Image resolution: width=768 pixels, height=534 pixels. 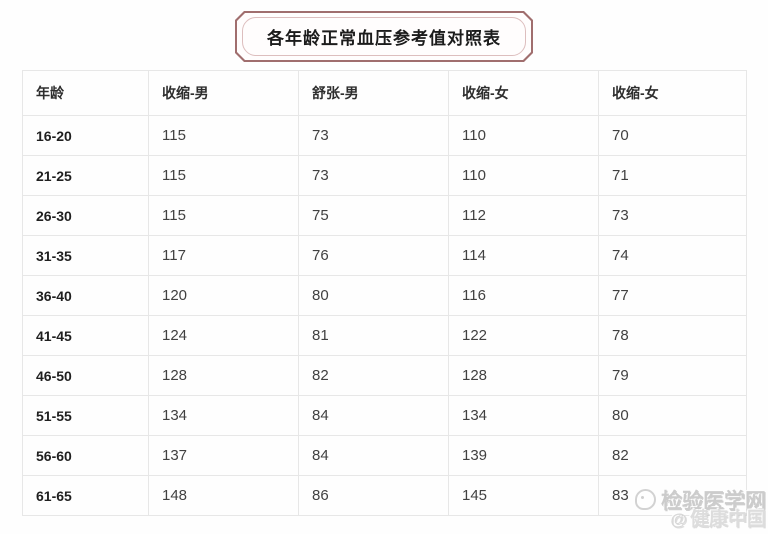 What do you see at coordinates (85, 495) in the screenshot?
I see `age-cell: 61-65` at bounding box center [85, 495].